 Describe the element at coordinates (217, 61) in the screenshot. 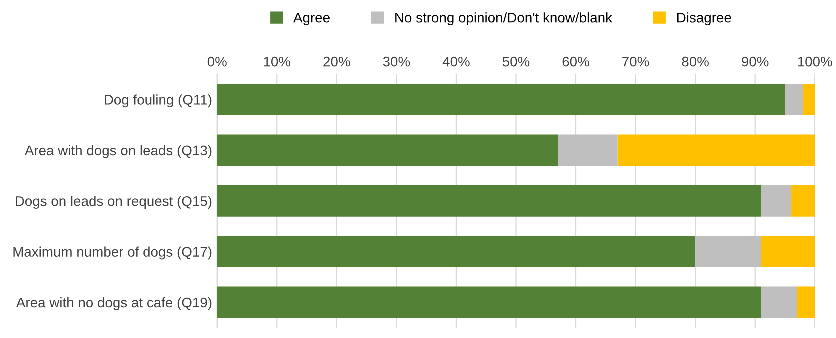

I see `x-tick-label: 0%` at that location.